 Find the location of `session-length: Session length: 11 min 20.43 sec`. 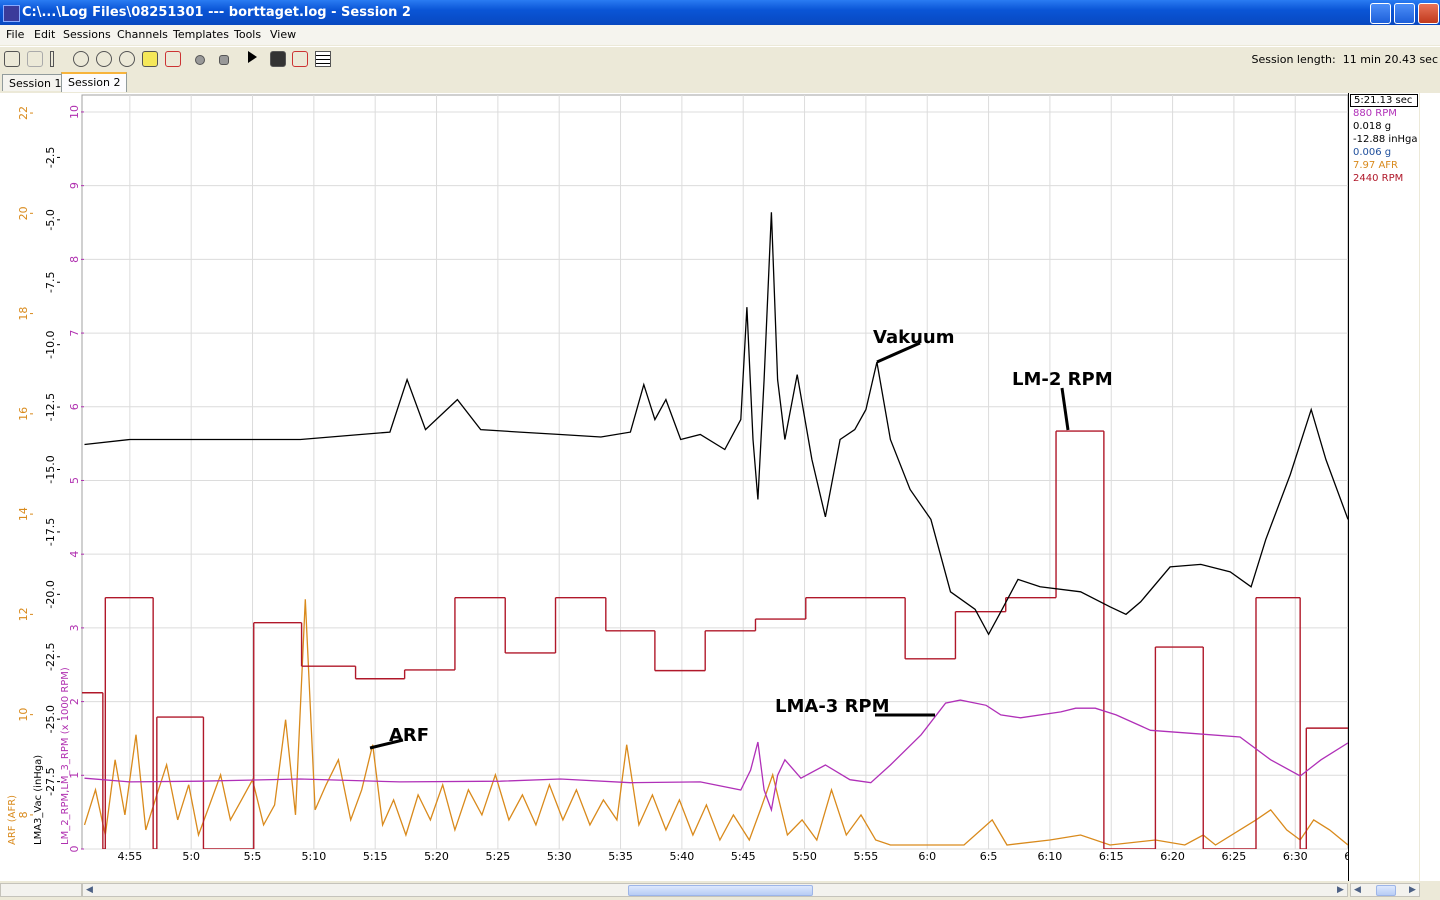

session-length: Session length: 11 min 20.43 sec is located at coordinates (1344, 59).